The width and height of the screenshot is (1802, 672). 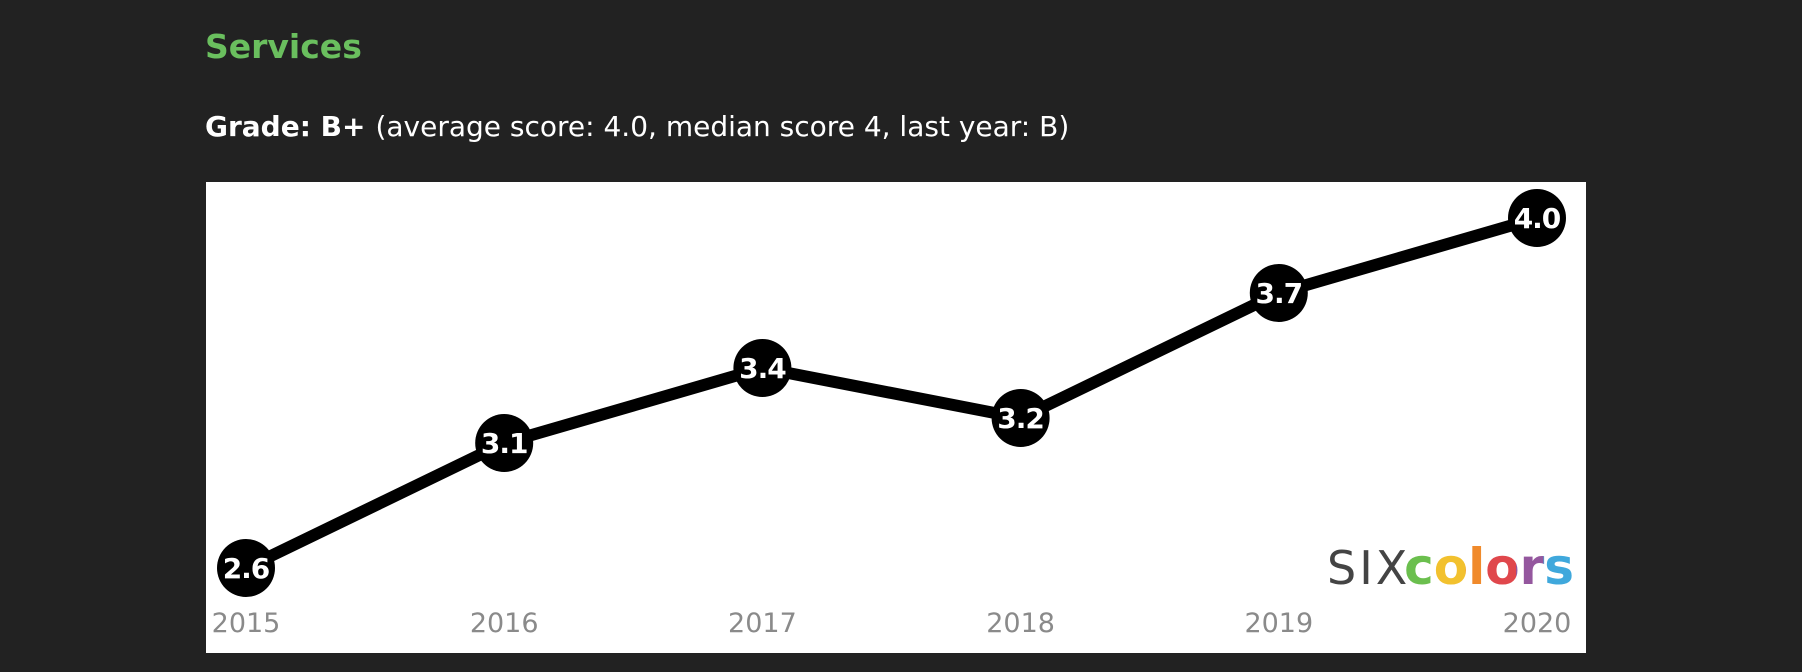 I want to click on x-tick-label: 2018, so click(x=1020, y=623).